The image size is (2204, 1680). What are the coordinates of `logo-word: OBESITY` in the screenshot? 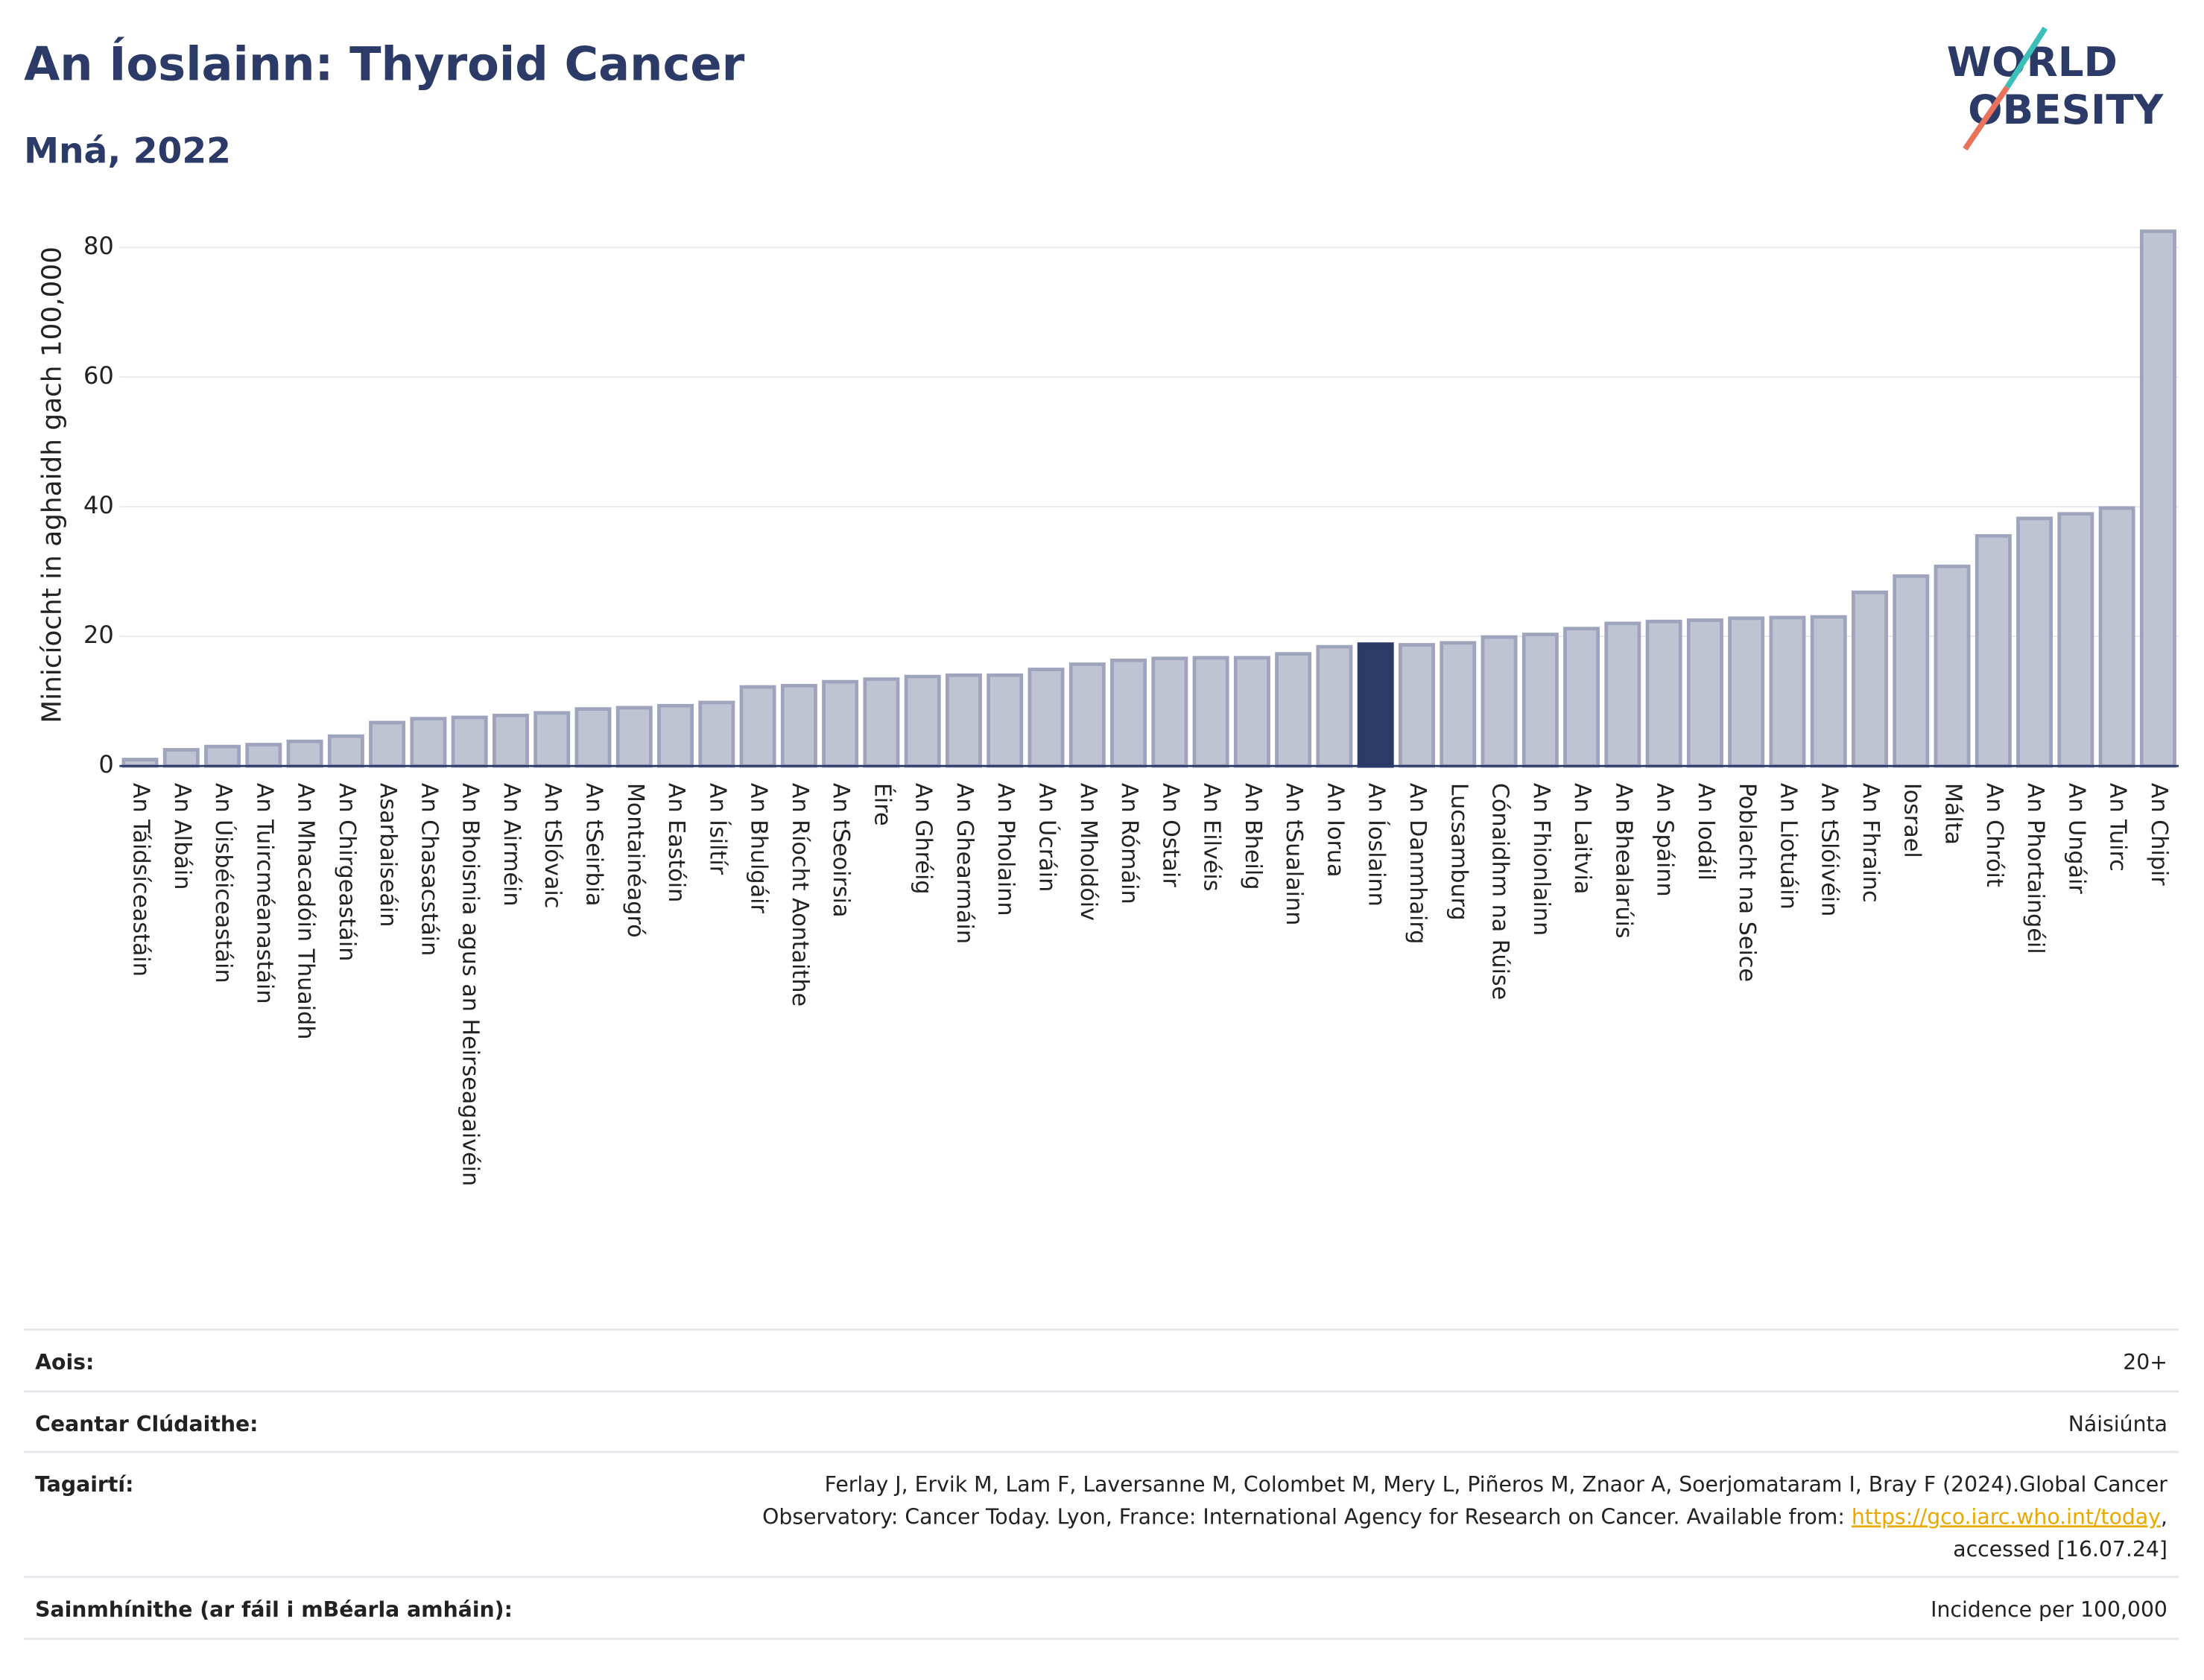 It's located at (2066, 109).